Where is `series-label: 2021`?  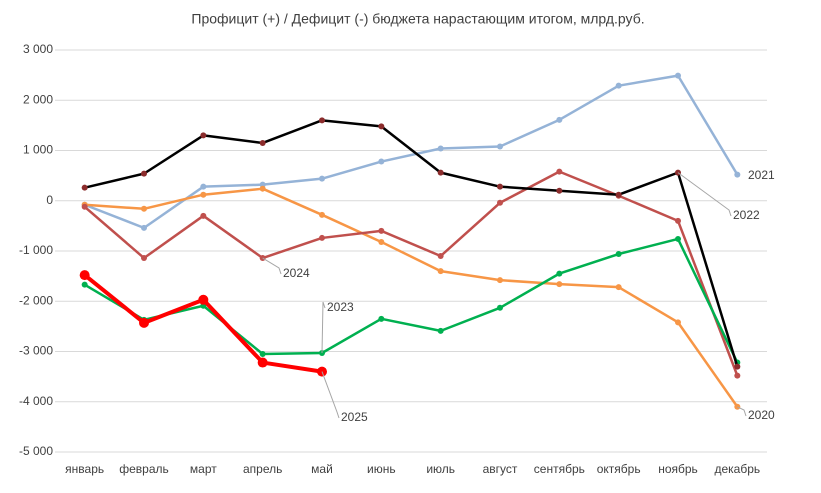 series-label: 2021 is located at coordinates (761, 175).